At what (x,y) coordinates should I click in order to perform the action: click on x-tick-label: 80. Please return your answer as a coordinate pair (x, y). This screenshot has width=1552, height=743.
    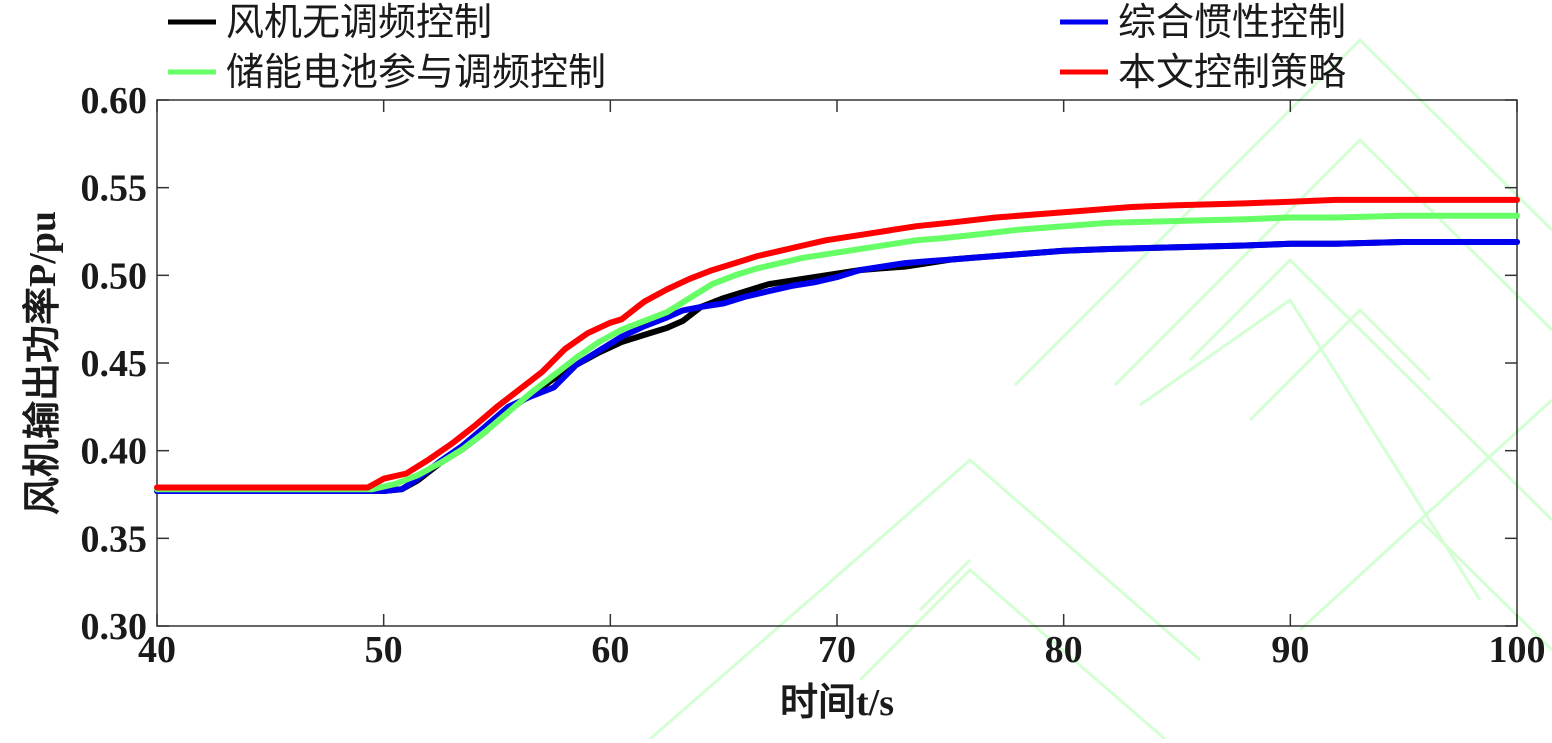
    Looking at the image, I should click on (1064, 650).